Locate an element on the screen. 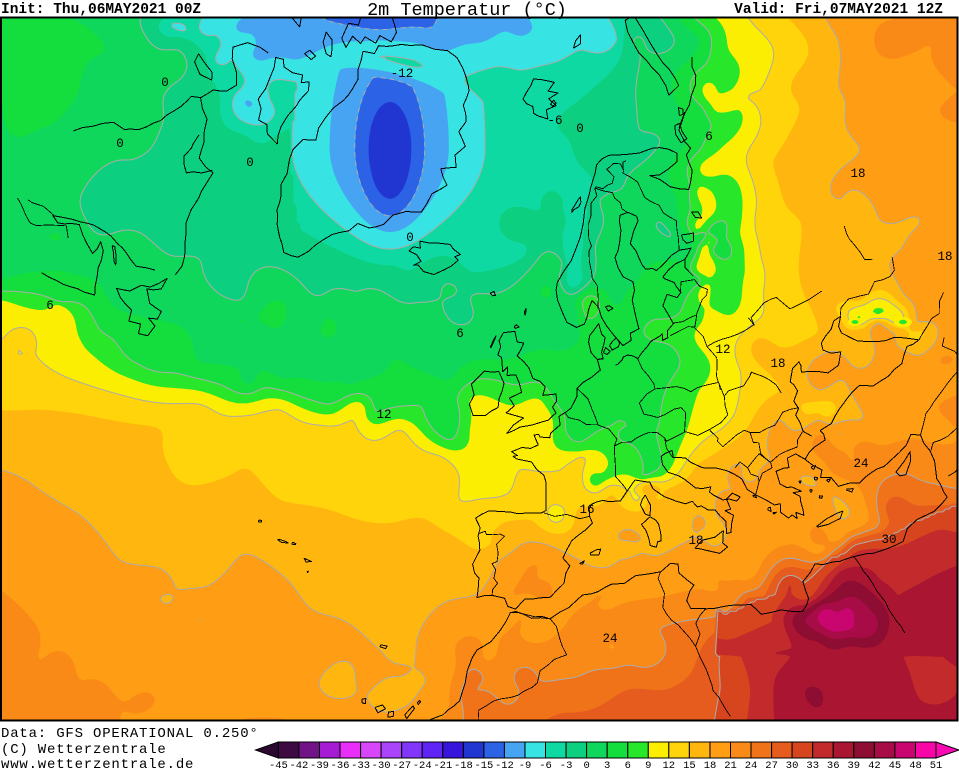 This screenshot has height=770, width=959. svg-text: -39 is located at coordinates (319, 765).